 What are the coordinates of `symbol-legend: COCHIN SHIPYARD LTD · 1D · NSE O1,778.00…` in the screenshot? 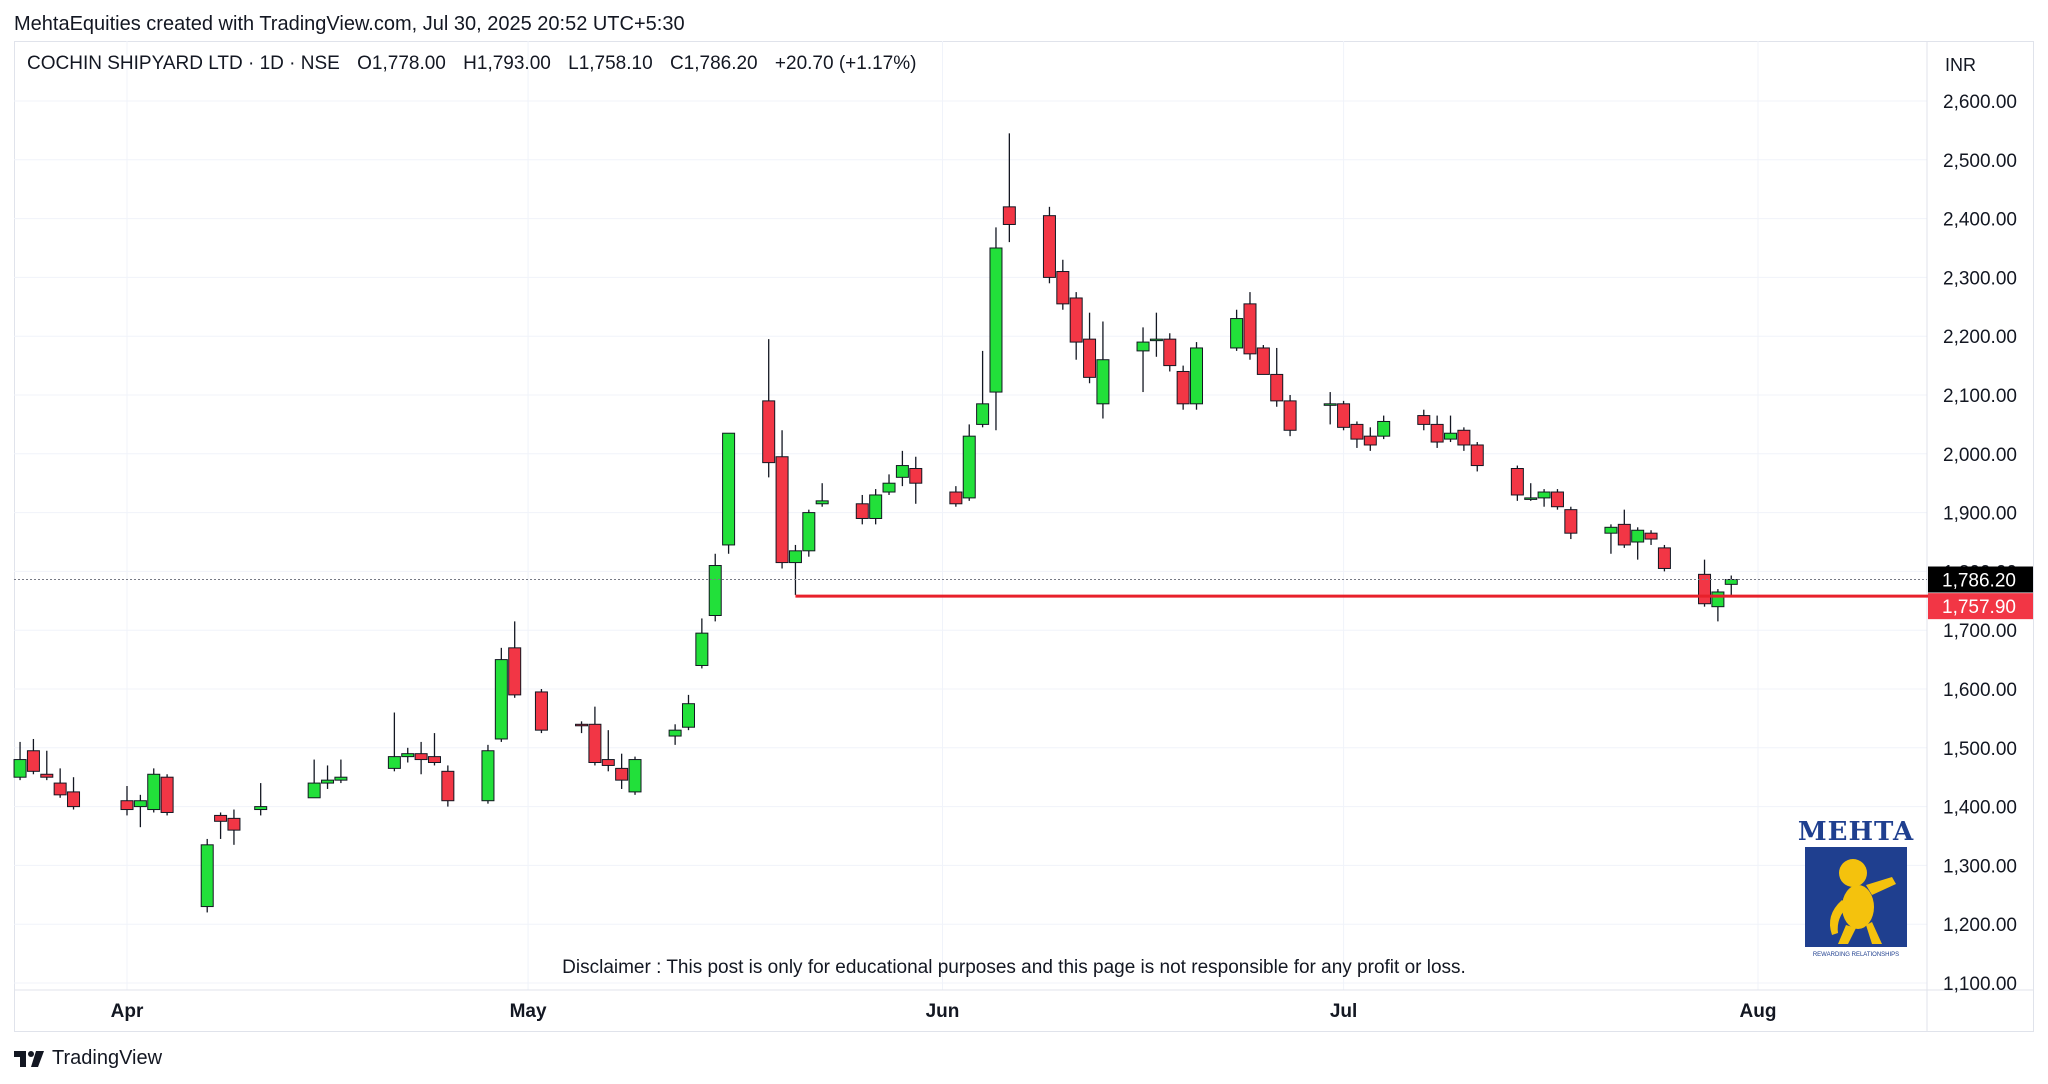 It's located at (477, 64).